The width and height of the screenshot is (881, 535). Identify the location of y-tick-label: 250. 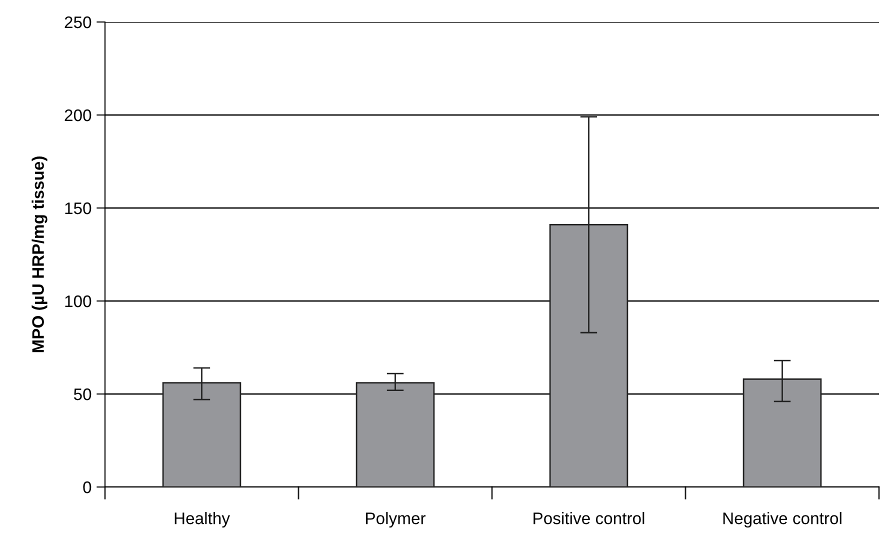
(78, 22).